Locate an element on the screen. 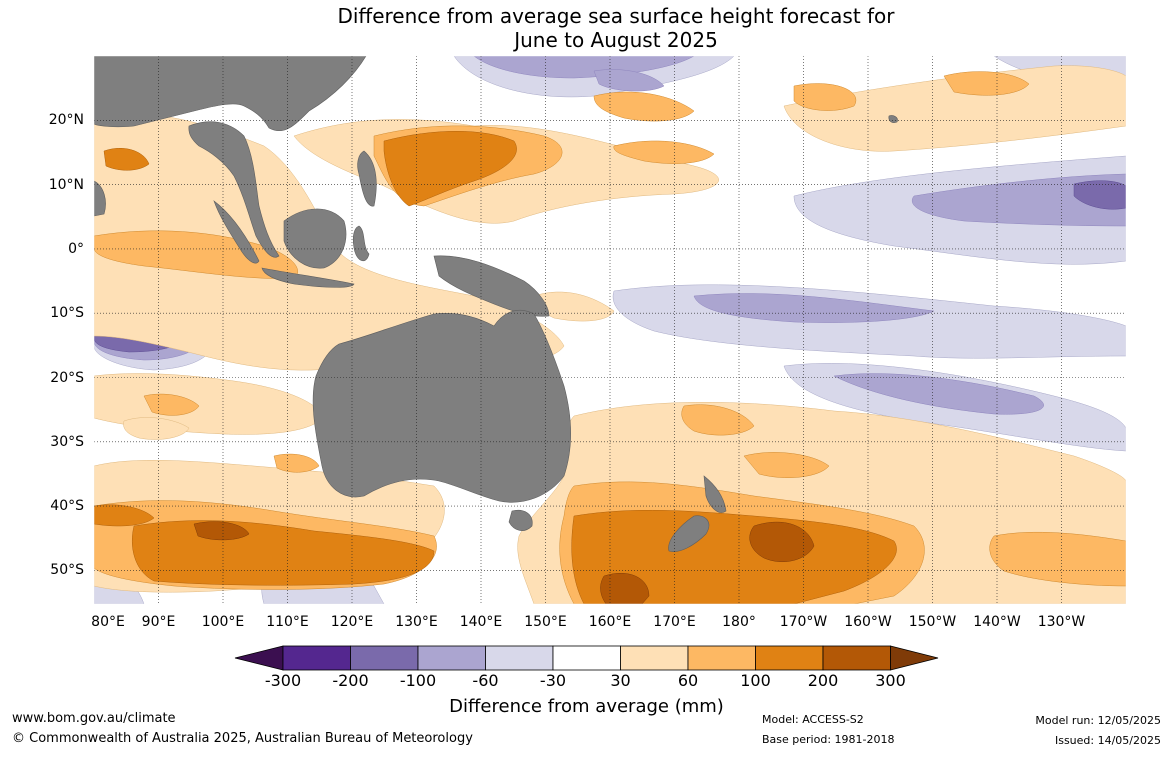 This screenshot has width=1173, height=770. longitude-label: 80°E is located at coordinates (108, 622).